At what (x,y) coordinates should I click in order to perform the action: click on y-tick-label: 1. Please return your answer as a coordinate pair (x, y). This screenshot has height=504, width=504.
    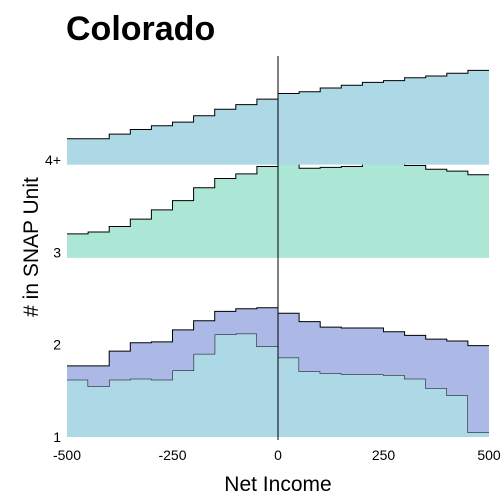
    Looking at the image, I should click on (57, 437).